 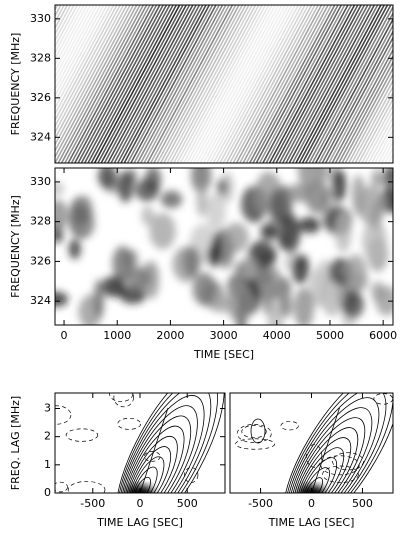 I want to click on y-tick-label: 0, so click(x=47, y=492).